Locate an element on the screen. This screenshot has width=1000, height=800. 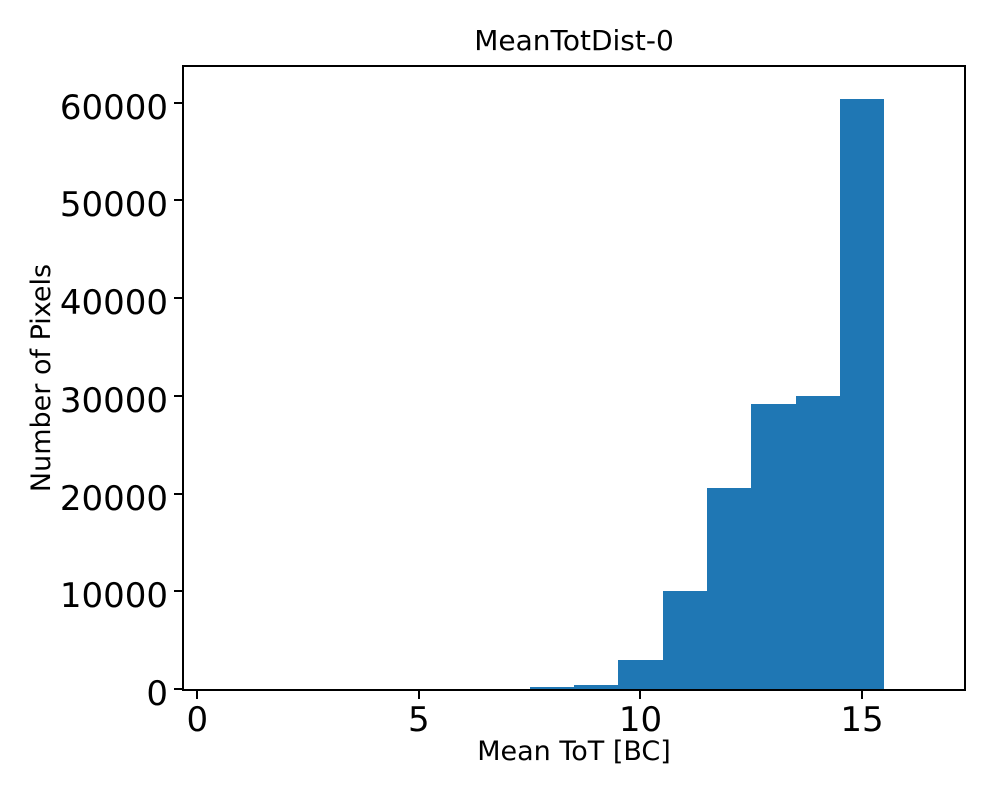
x-tick-label: 5 is located at coordinates (419, 720).